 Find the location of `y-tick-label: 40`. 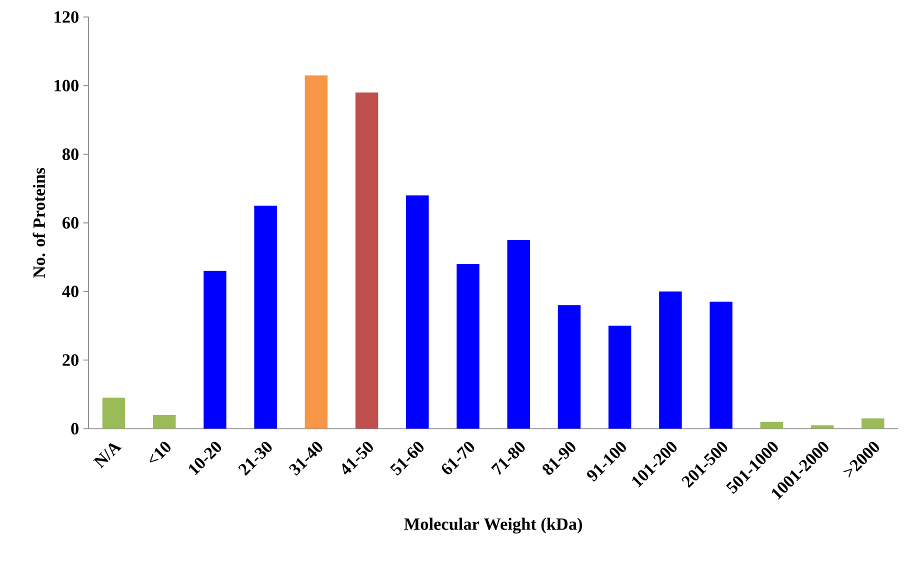

y-tick-label: 40 is located at coordinates (70, 291).